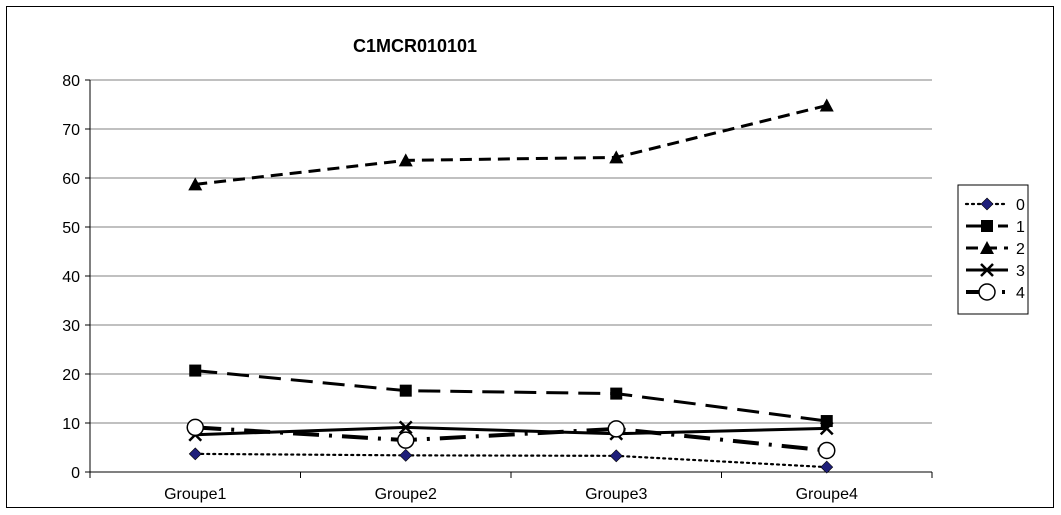 This screenshot has height=515, width=1061. I want to click on y-tick-label: 30, so click(71, 326).